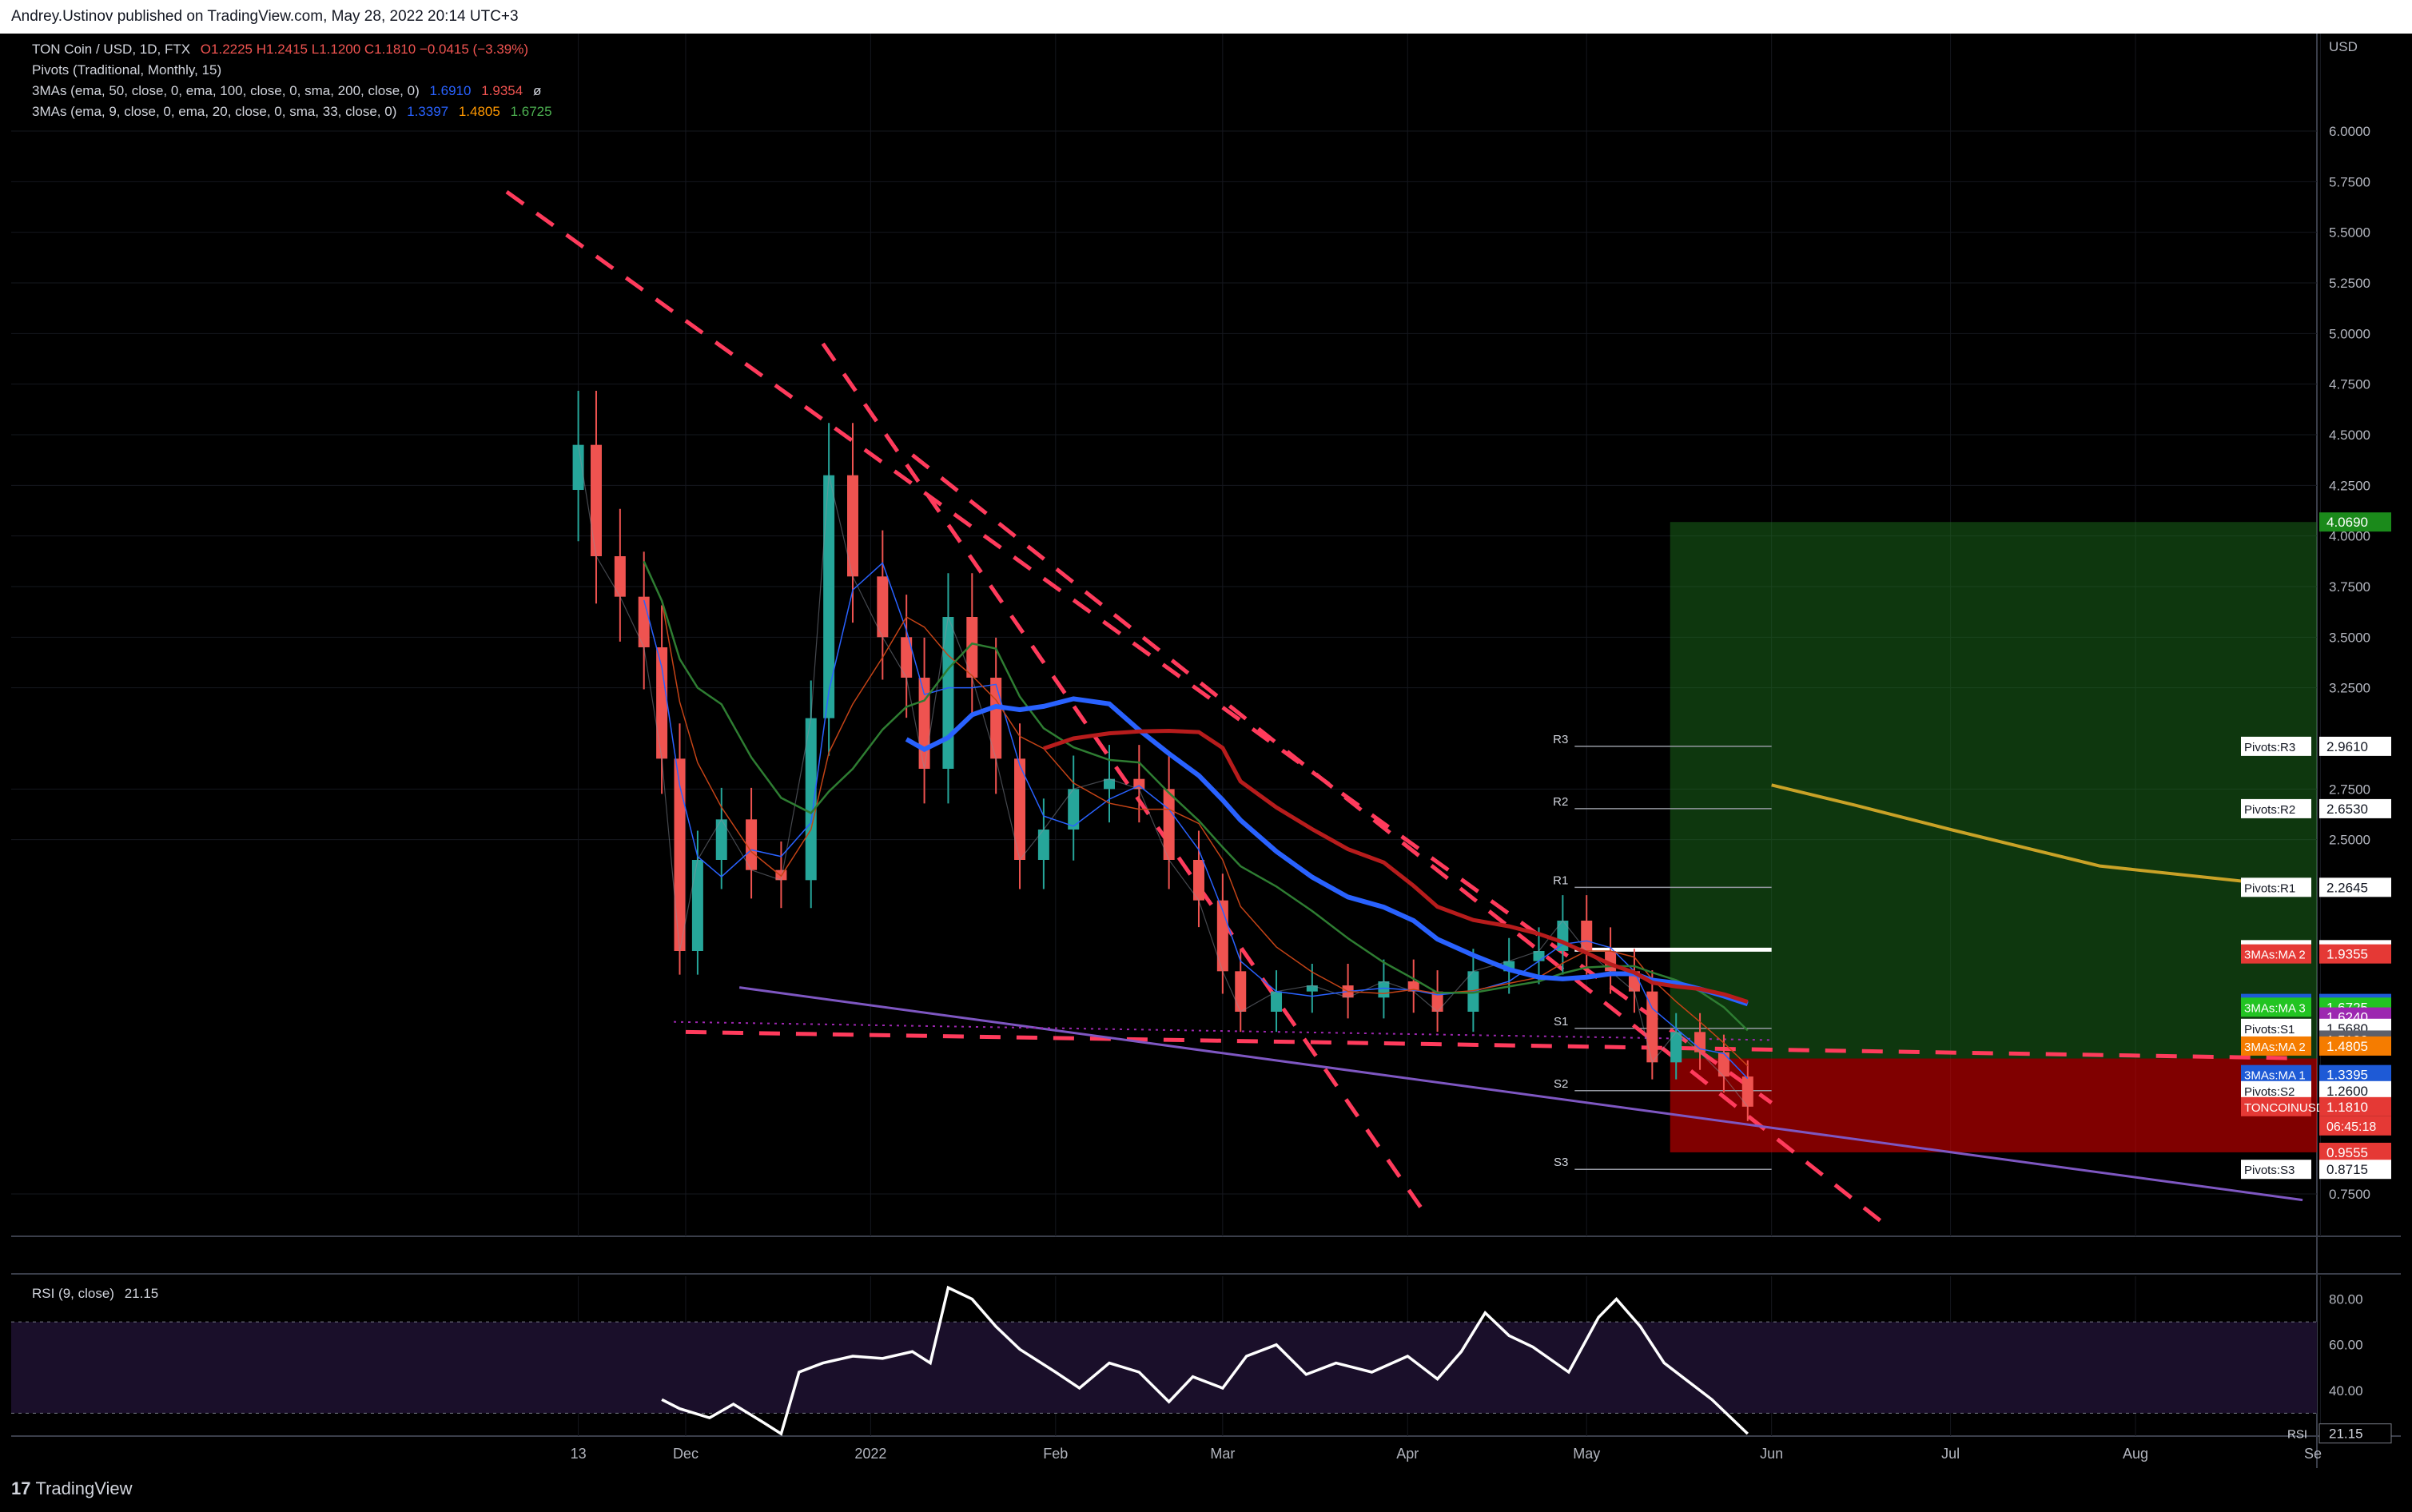  I want to click on price-label: 0.9555, so click(2355, 1152).